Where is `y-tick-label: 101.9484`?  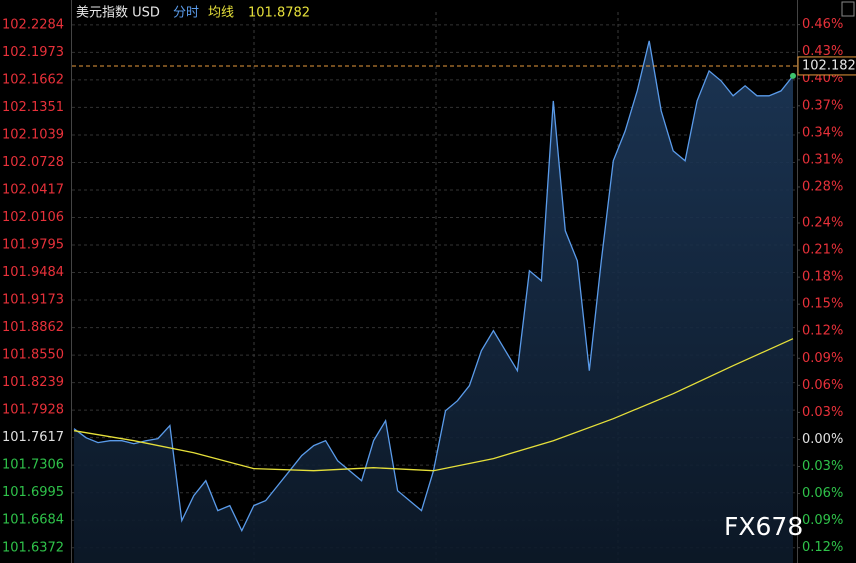
y-tick-label: 101.9484 is located at coordinates (33, 272).